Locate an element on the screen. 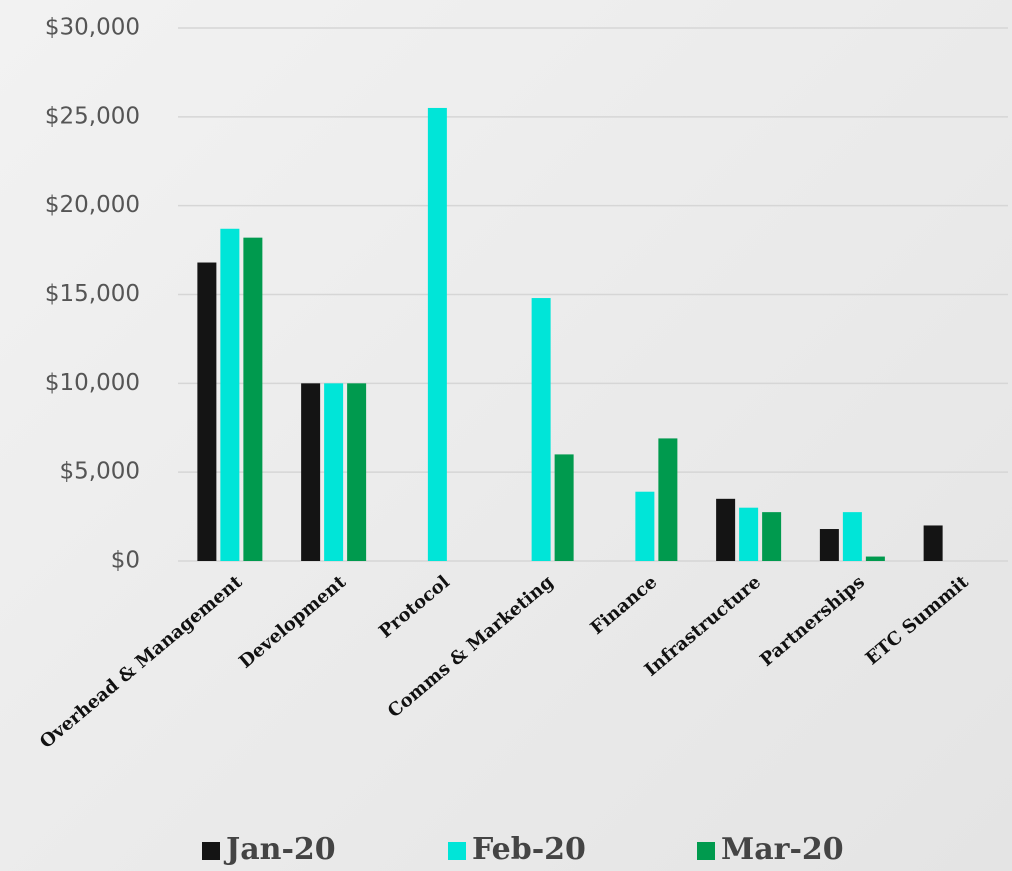 This screenshot has width=1012, height=871. y-tick-label: $10,000 is located at coordinates (92, 383).